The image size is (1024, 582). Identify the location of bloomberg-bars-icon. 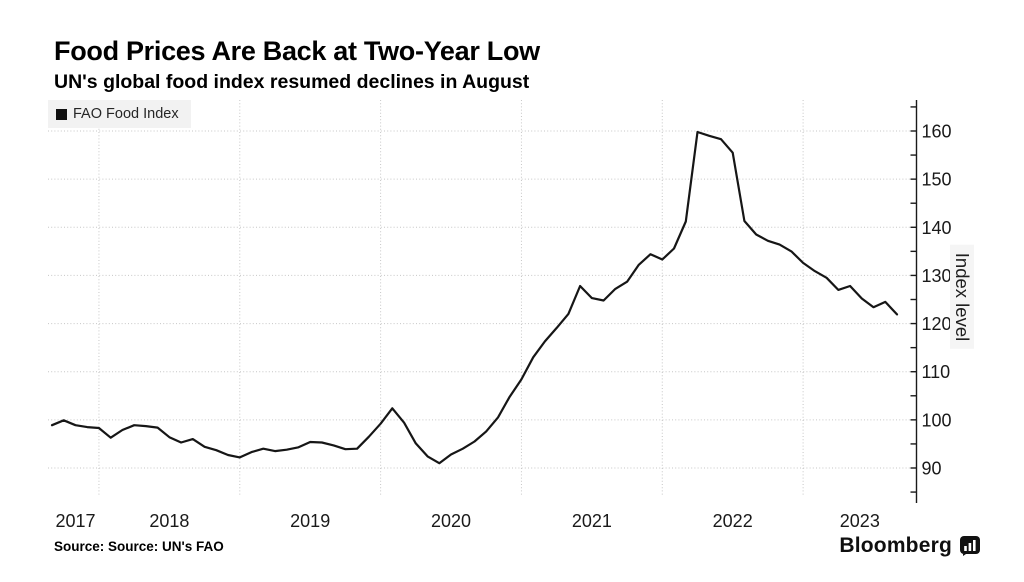
(970, 546).